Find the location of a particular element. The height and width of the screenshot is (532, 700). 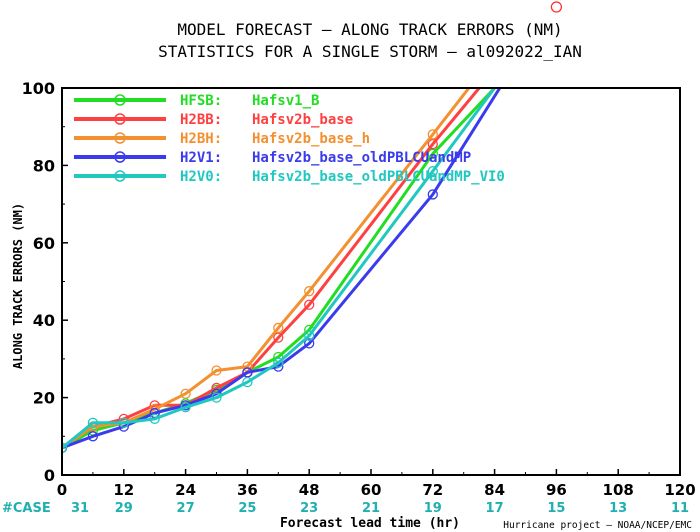

legend-name-3: Hafsv2b_base_oldPBLCUandMP is located at coordinates (361, 158).